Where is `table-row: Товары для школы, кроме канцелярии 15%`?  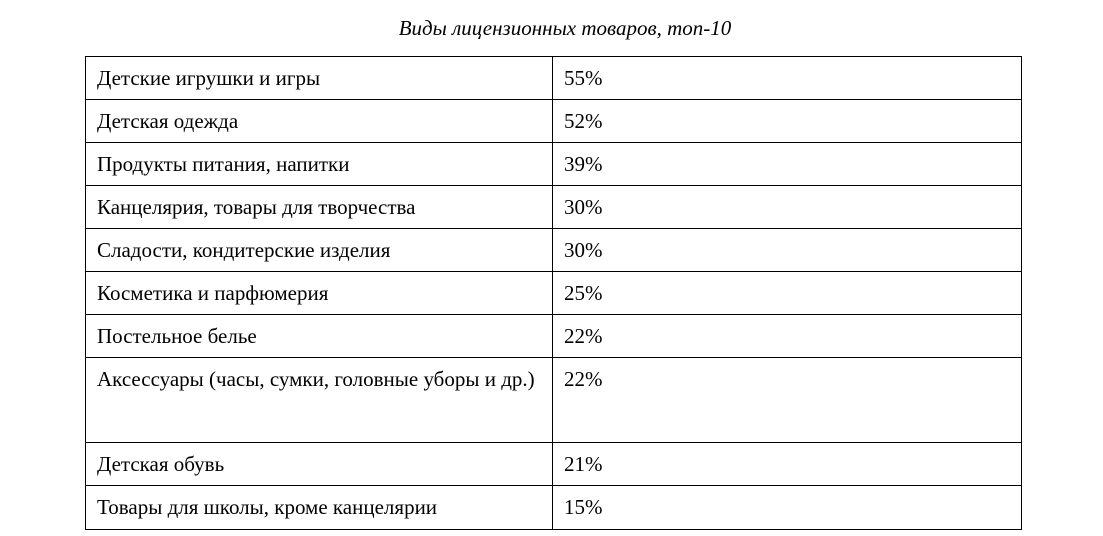 table-row: Товары для школы, кроме канцелярии 15% is located at coordinates (553, 507).